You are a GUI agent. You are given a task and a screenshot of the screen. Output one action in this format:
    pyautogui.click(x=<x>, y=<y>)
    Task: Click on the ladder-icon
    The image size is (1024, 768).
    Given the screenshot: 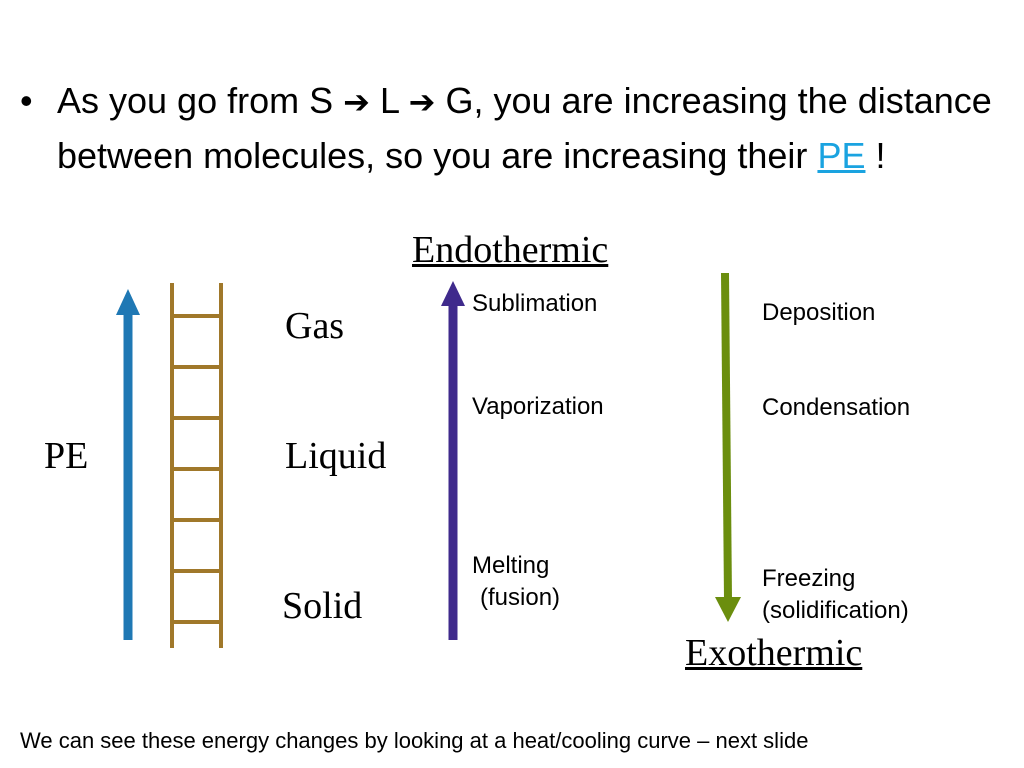 What is the action you would take?
    pyautogui.click(x=196, y=465)
    